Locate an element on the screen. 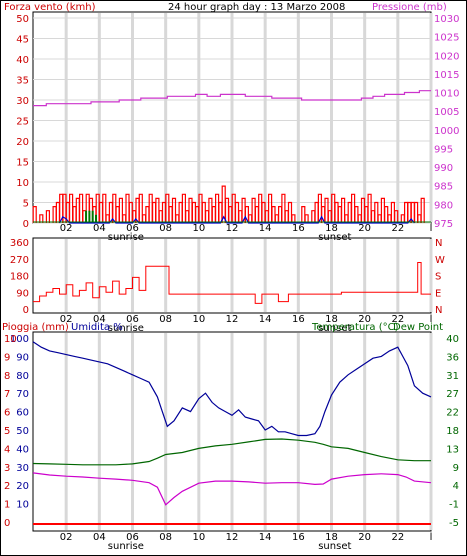 Image resolution: width=467 pixels, height=556 pixels. wind-axis-tick: 50 is located at coordinates (22, 19).